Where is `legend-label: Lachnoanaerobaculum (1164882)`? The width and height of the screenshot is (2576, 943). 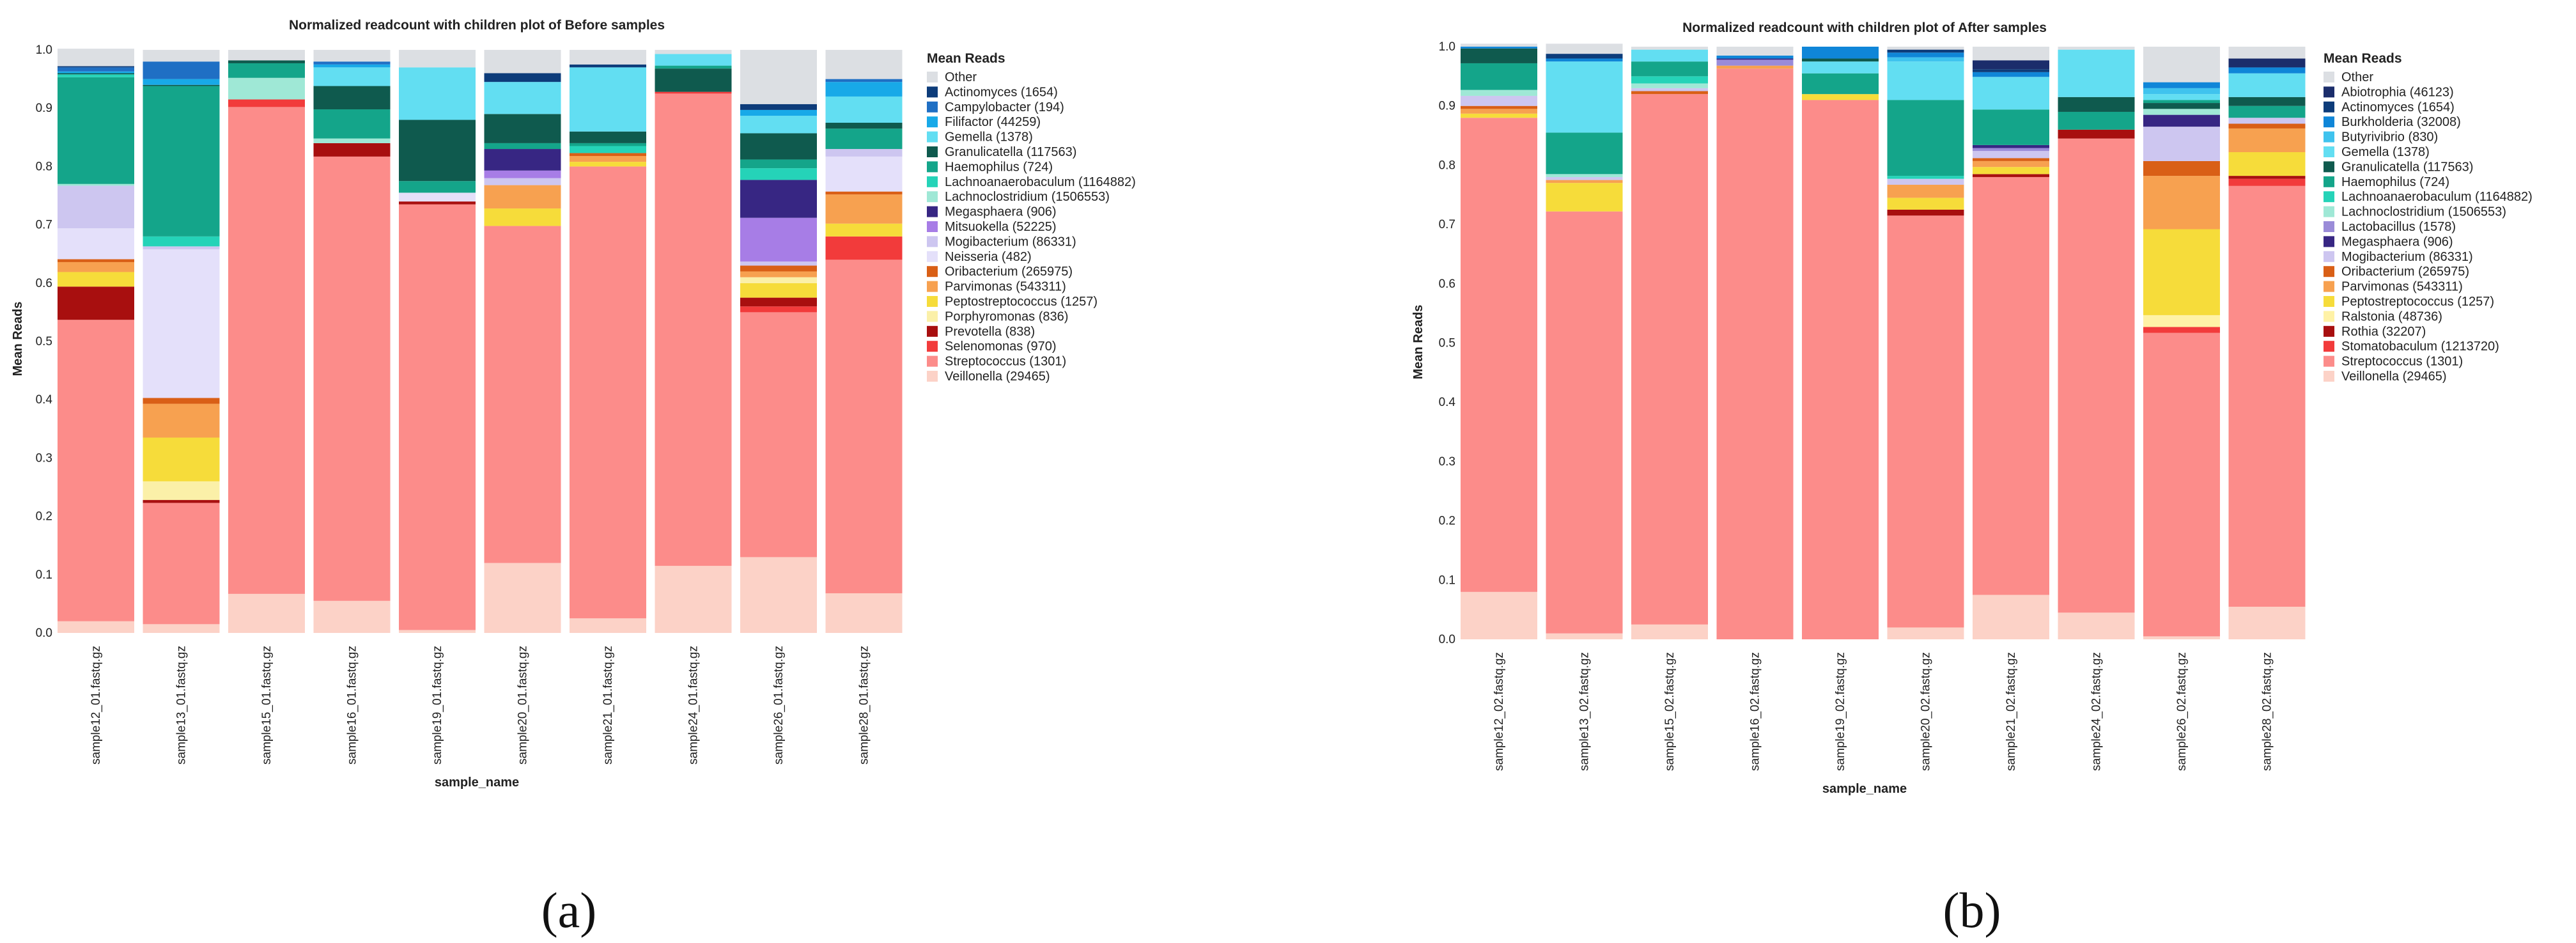
legend-label: Lachnoanaerobaculum (1164882) is located at coordinates (1040, 182).